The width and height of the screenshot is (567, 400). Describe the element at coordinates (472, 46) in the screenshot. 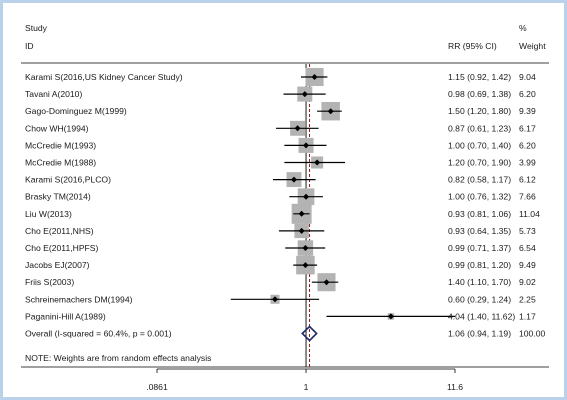

I see `header-rr: RR (95% CI)` at that location.